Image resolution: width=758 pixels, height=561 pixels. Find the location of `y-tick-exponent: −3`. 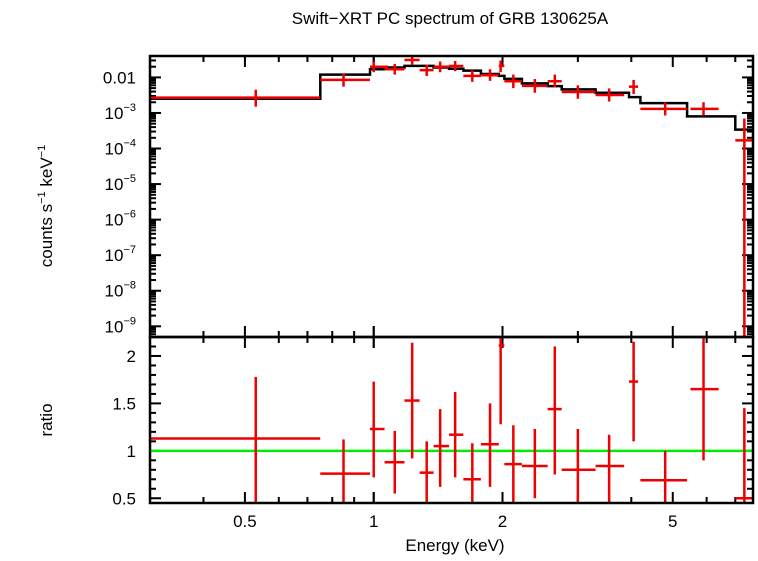

y-tick-exponent: −3 is located at coordinates (129, 108).